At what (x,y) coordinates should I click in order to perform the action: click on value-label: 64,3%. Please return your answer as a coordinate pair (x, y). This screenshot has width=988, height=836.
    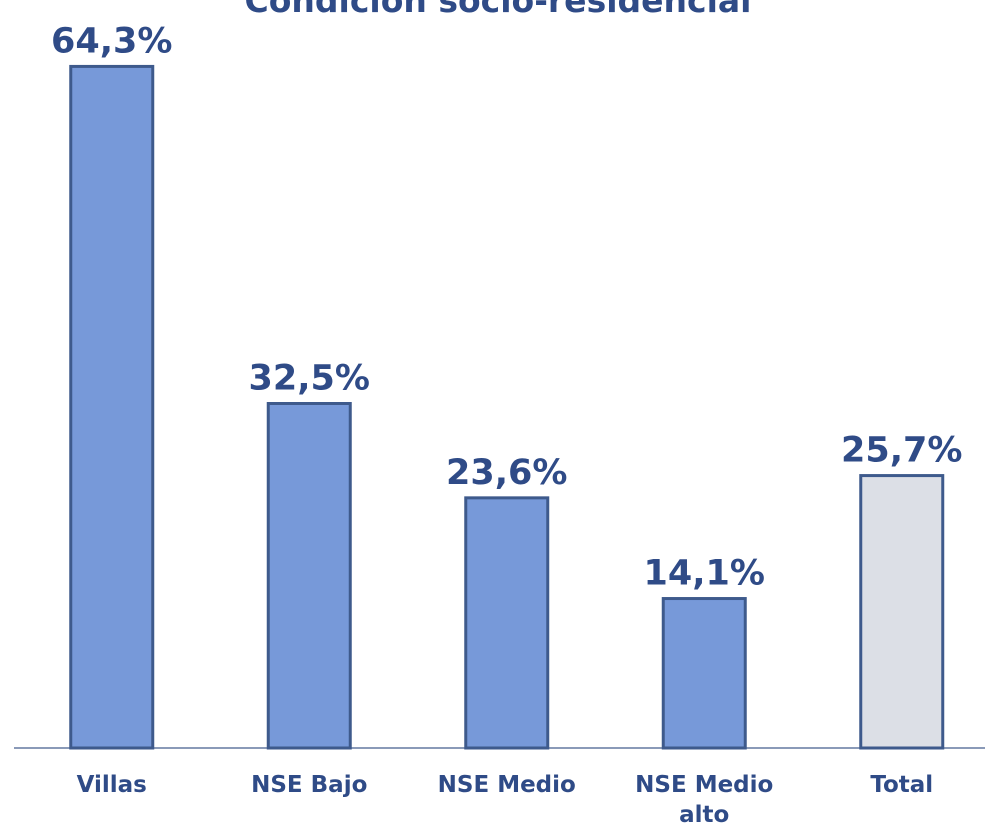
    Looking at the image, I should click on (111, 41).